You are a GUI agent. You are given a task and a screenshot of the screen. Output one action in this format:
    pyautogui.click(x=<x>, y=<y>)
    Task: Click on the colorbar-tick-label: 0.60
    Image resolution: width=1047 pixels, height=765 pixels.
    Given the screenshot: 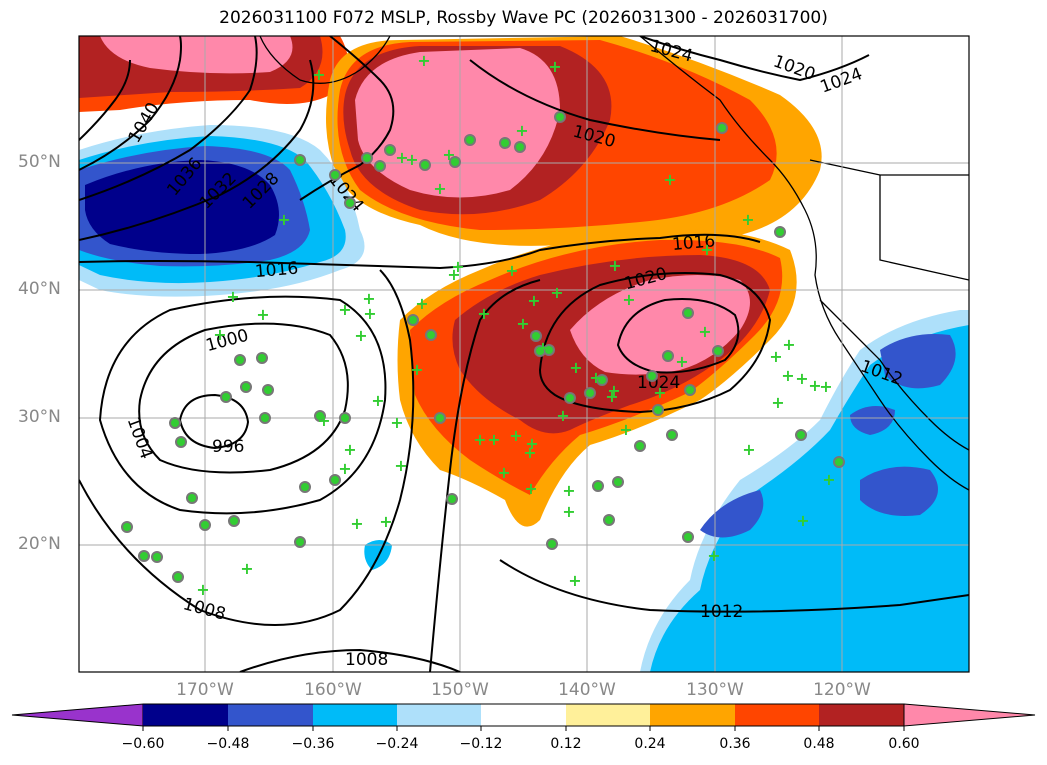 What is the action you would take?
    pyautogui.click(x=904, y=744)
    